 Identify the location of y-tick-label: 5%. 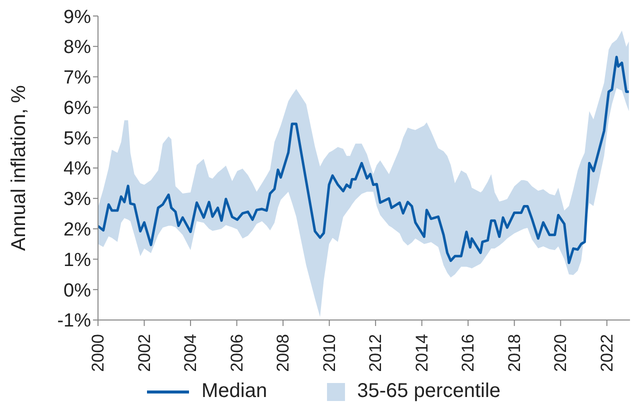
(78, 139).